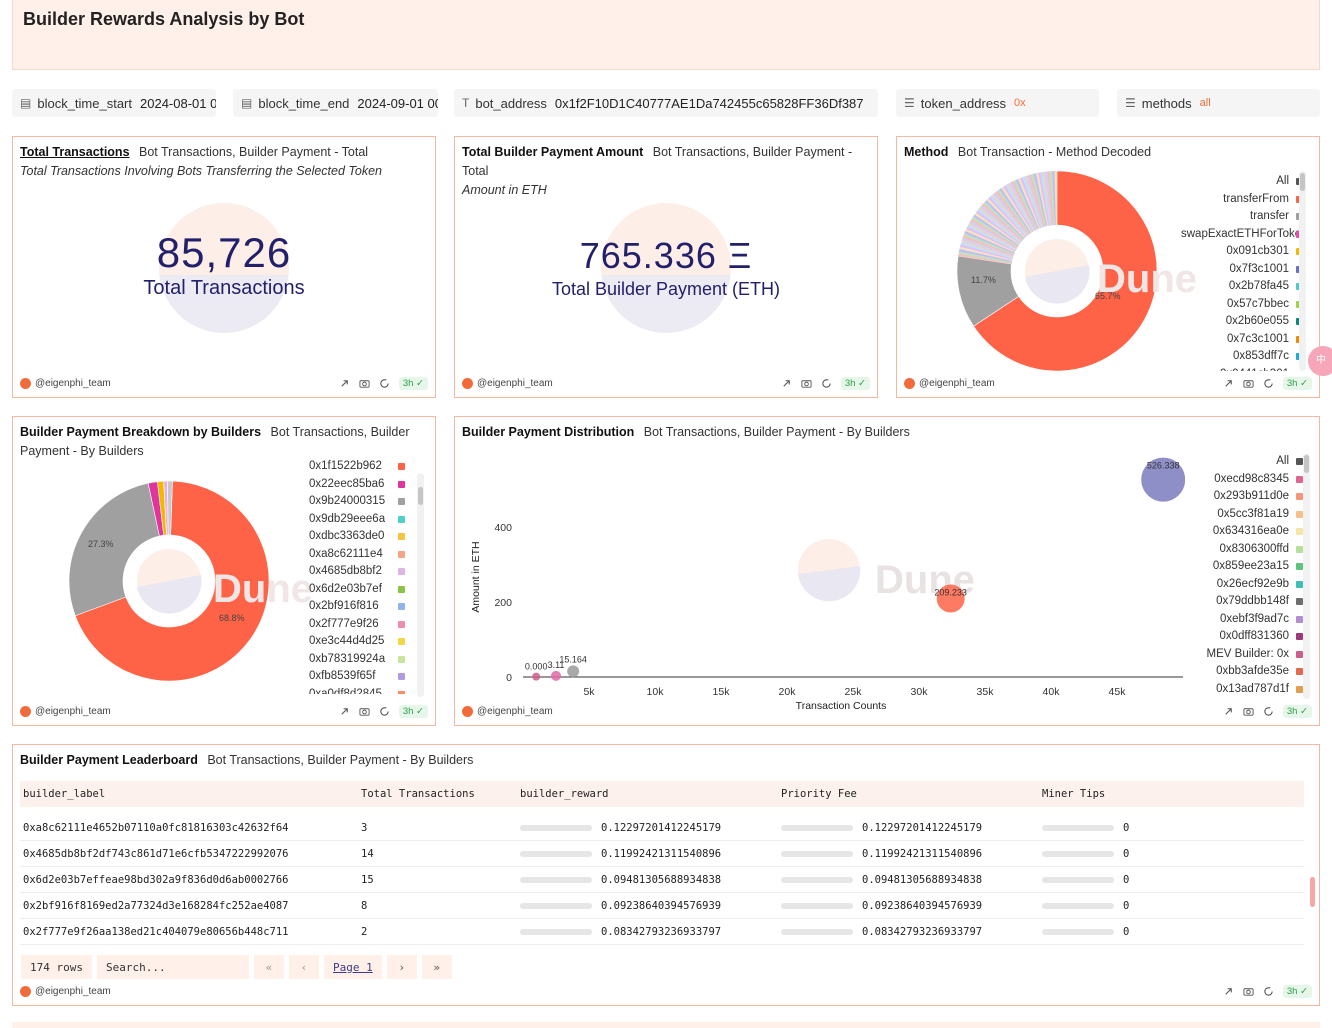 The image size is (1332, 1028). Describe the element at coordinates (357, 677) in the screenshot. I see `legend-item: 0xfb8539f65f` at that location.